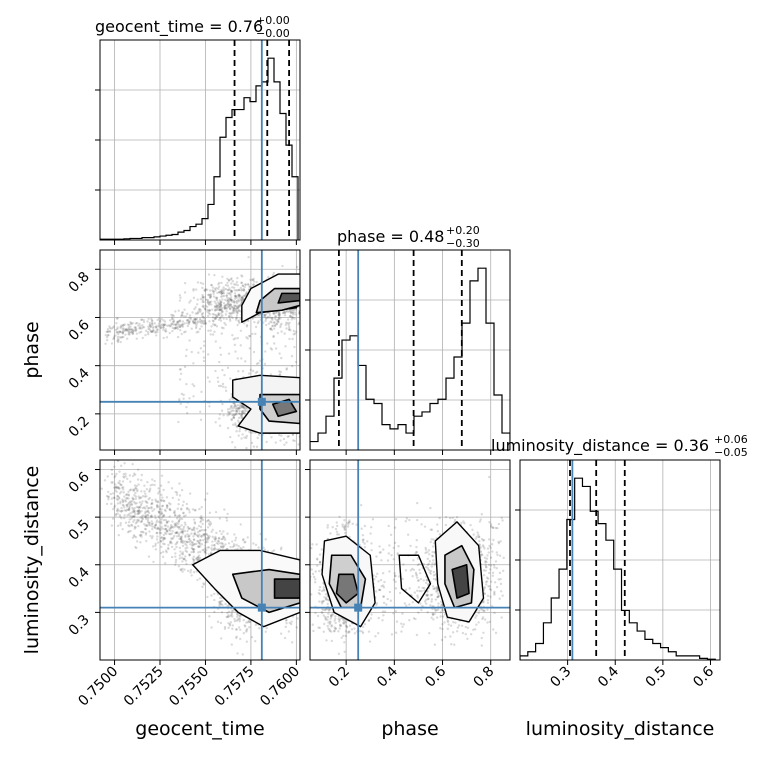 This screenshot has height=760, width=760. Describe the element at coordinates (288, 298) in the screenshot. I see `contour` at that location.